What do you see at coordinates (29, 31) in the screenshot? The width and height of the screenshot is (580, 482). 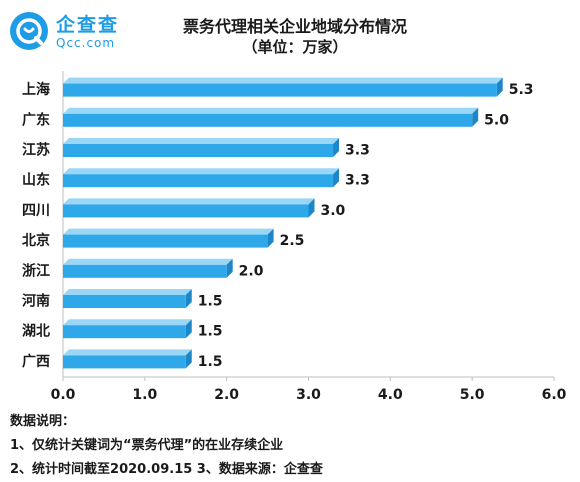 I see `qcc-logo-icon` at bounding box center [29, 31].